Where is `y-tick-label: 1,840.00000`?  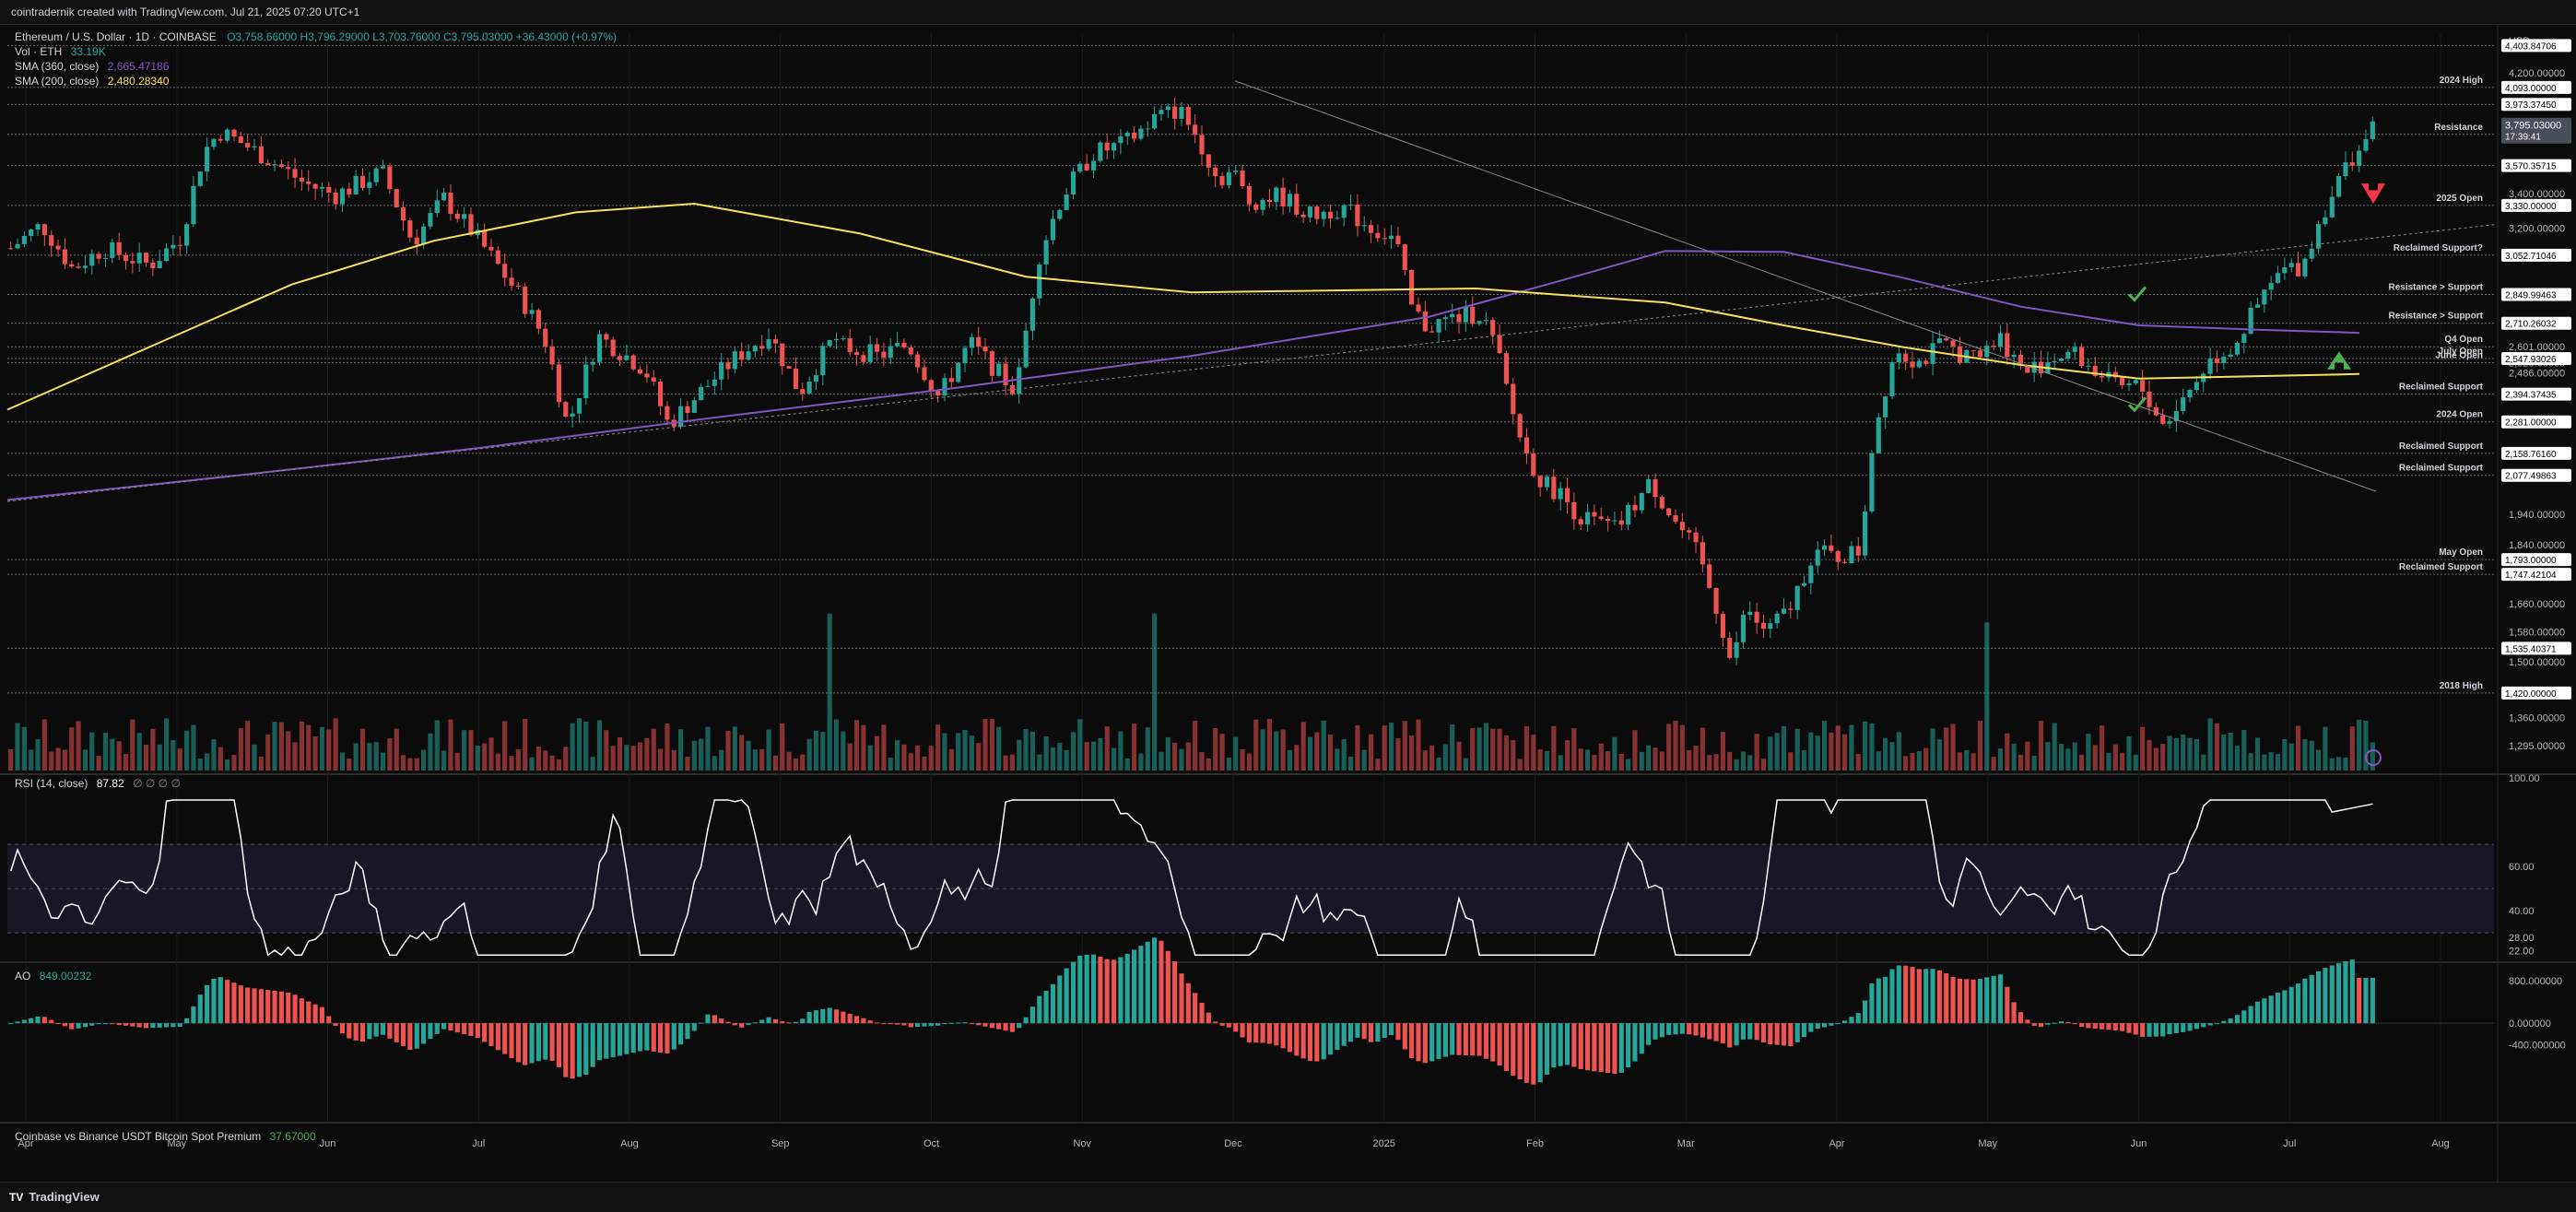 y-tick-label: 1,840.00000 is located at coordinates (2537, 545).